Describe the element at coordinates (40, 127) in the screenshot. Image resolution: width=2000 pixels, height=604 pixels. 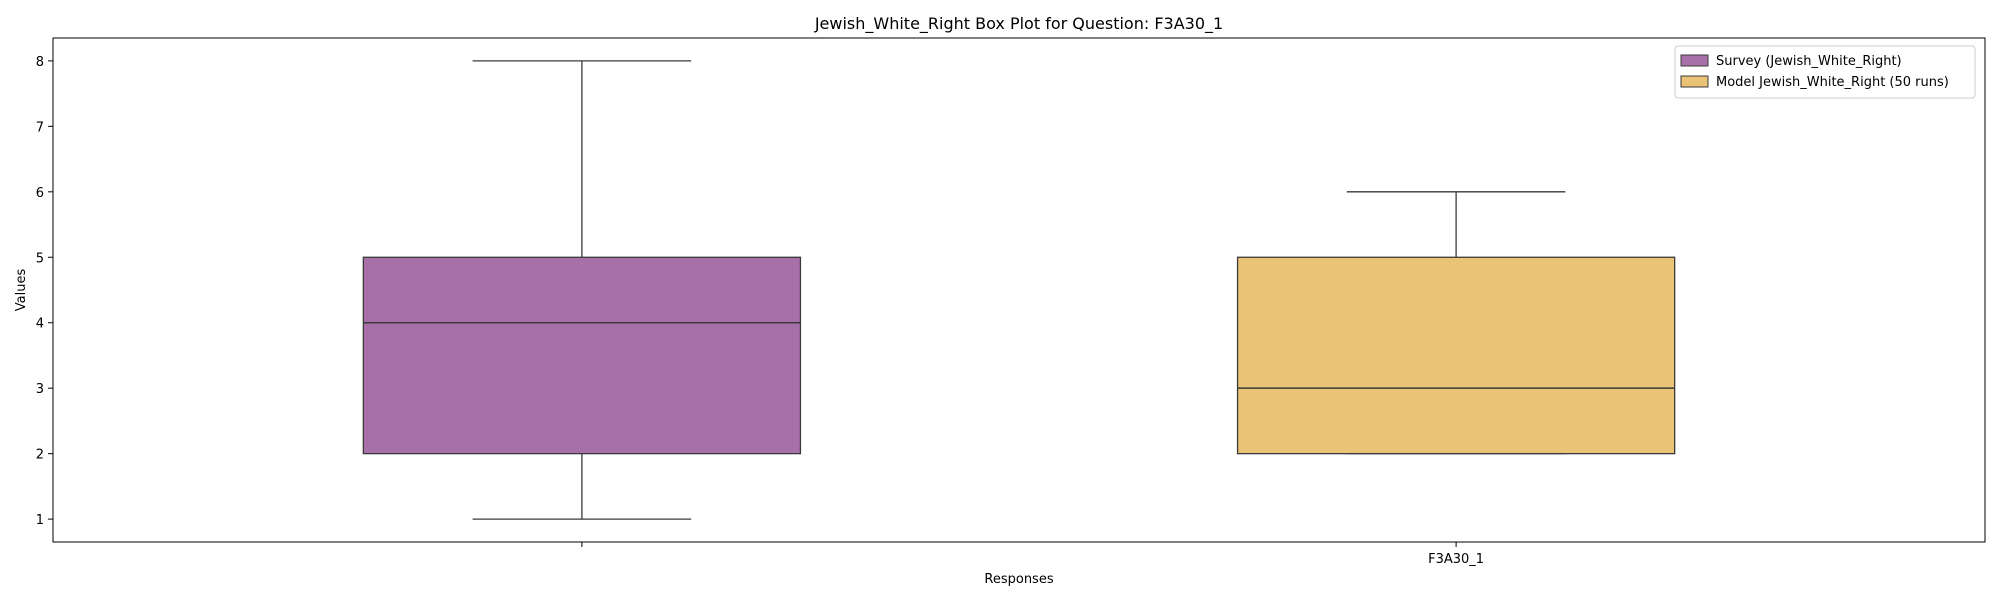
I see `y-tick-label: 7` at that location.